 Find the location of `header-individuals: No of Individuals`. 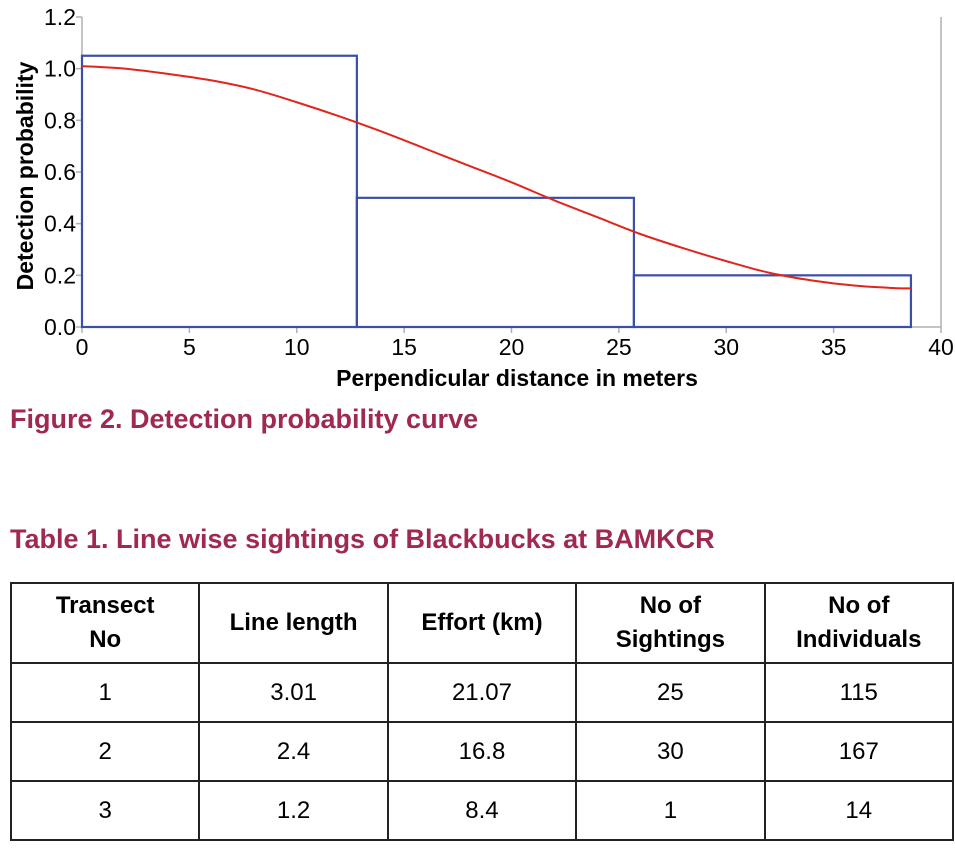

header-individuals: No of Individuals is located at coordinates (859, 623).